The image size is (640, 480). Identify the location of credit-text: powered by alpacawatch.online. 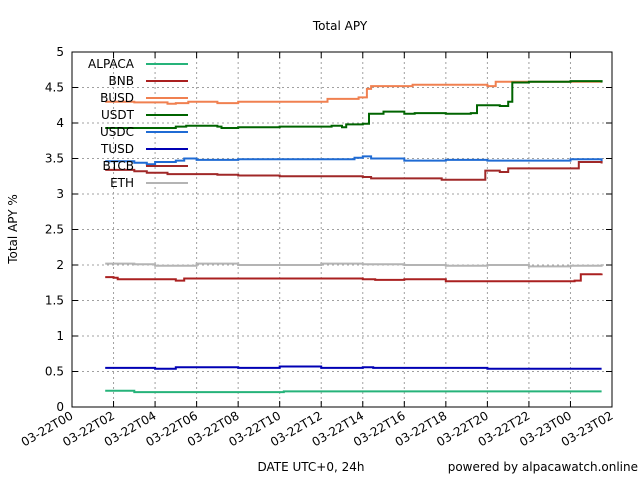
(543, 467).